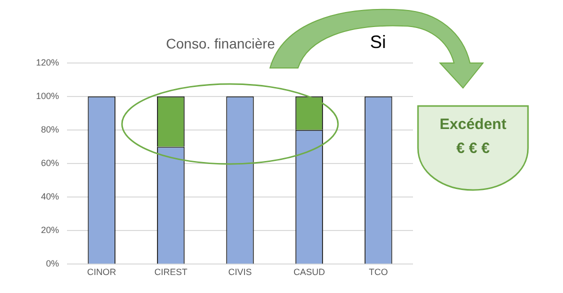 The height and width of the screenshot is (293, 563). I want to click on y-tick-label: 40%, so click(50, 197).